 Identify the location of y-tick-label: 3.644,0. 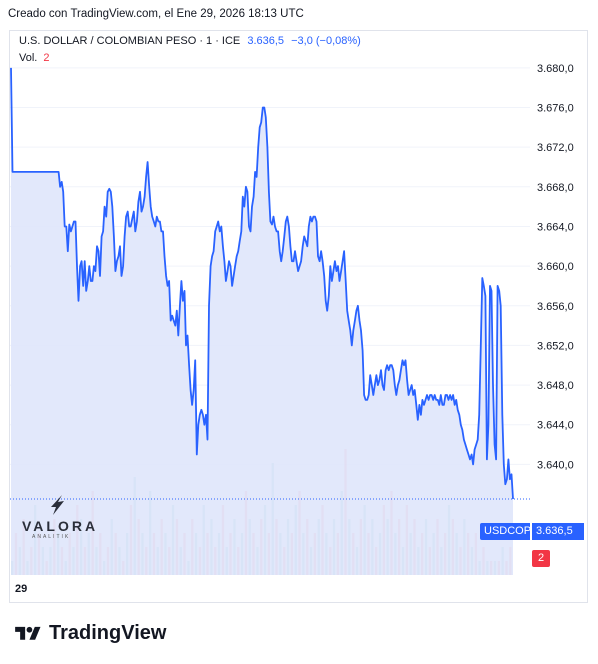
(555, 426).